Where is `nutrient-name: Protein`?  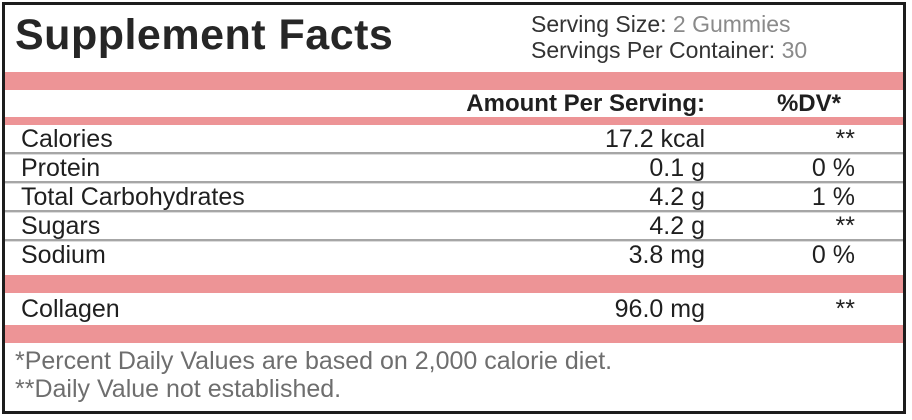
nutrient-name: Protein is located at coordinates (61, 168).